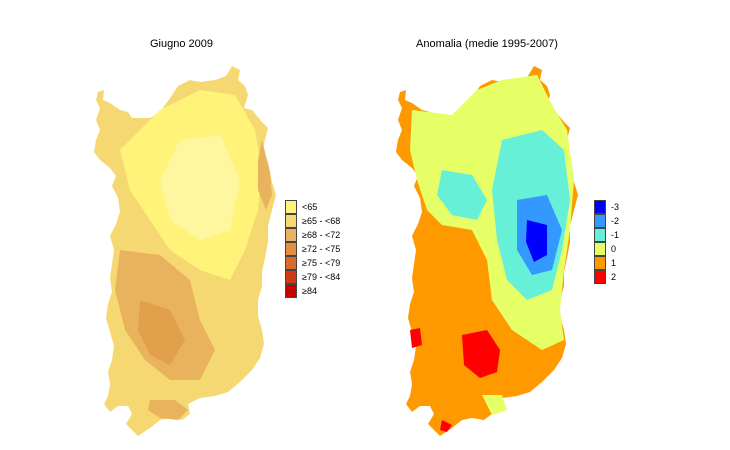 The height and width of the screenshot is (450, 730). Describe the element at coordinates (321, 277) in the screenshot. I see `legend-label: ≥79 - <84` at that location.